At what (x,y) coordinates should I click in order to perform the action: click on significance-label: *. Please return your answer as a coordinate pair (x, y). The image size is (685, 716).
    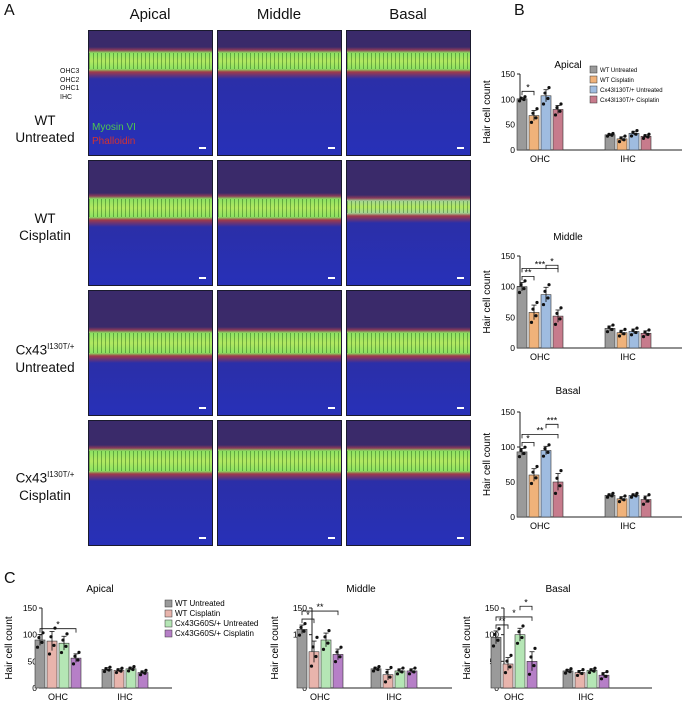
    Looking at the image, I should click on (526, 602).